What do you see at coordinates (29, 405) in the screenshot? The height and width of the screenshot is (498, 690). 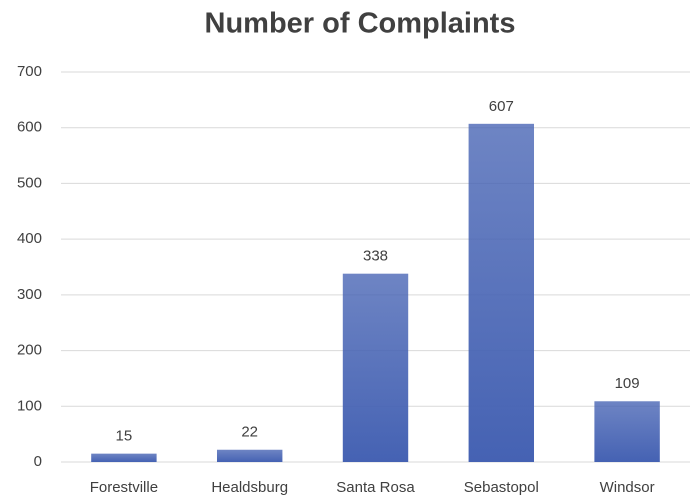 I see `y-tick-label: 100` at bounding box center [29, 405].